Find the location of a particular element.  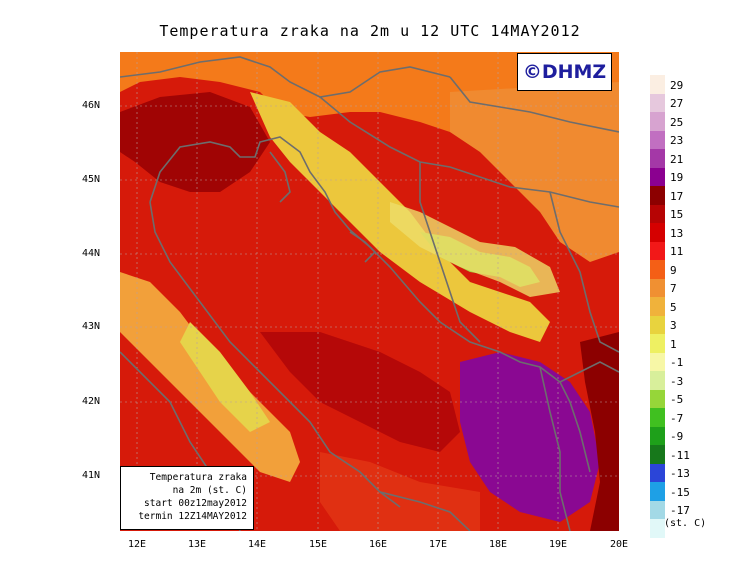

zone-nw-dark is located at coordinates (195, 142).